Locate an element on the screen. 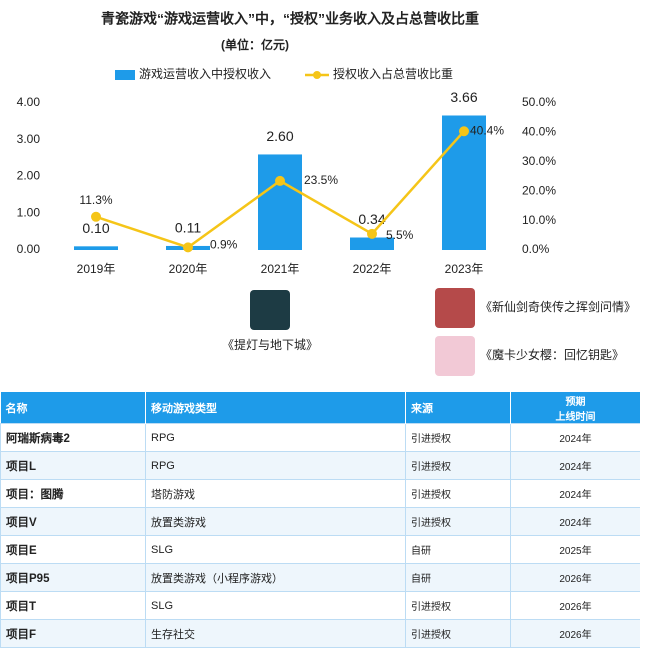 The width and height of the screenshot is (650, 654). table-cell: 塔防游戏 is located at coordinates (275, 493).